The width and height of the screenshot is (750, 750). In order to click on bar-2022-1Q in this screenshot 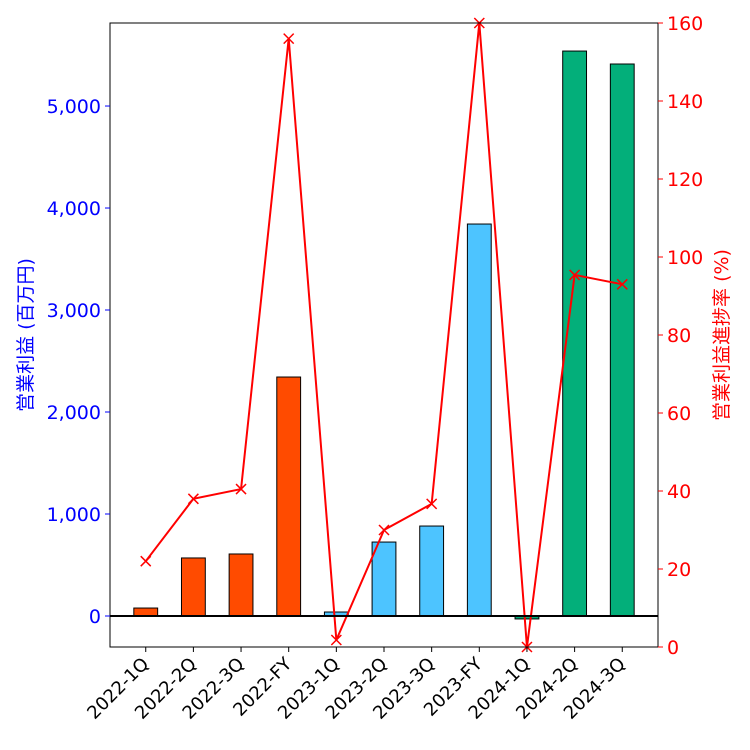, I will do `click(146, 612)`.